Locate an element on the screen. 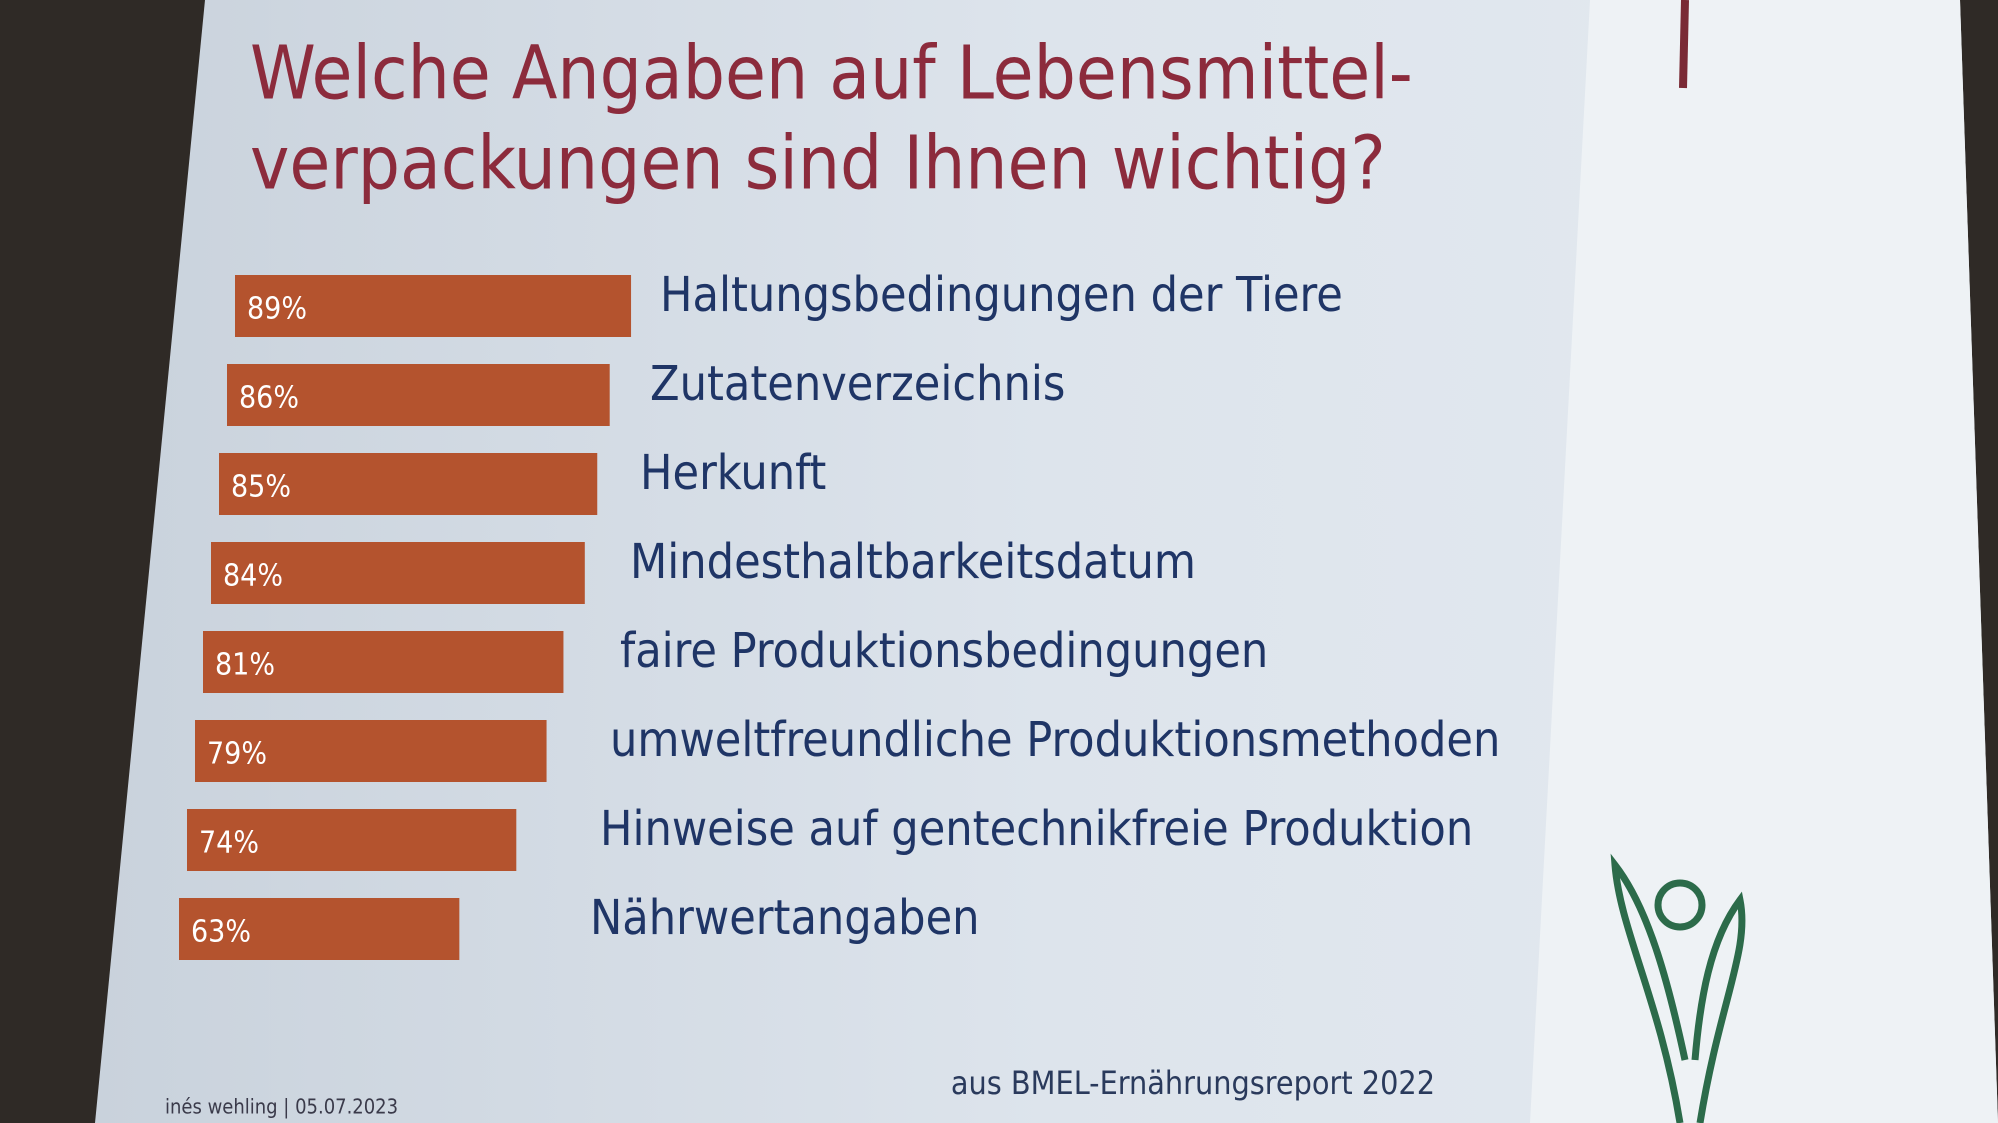 This screenshot has width=1998, height=1123. value-label: 89% is located at coordinates (277, 309).